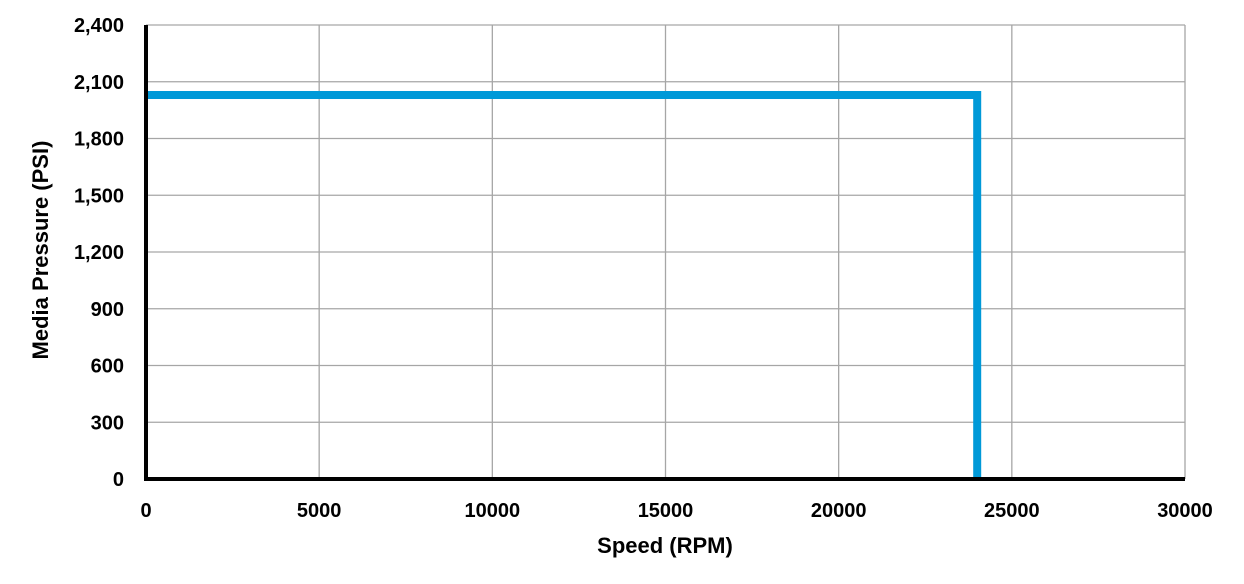  Describe the element at coordinates (99, 83) in the screenshot. I see `y-tick-label: 2,100` at that location.